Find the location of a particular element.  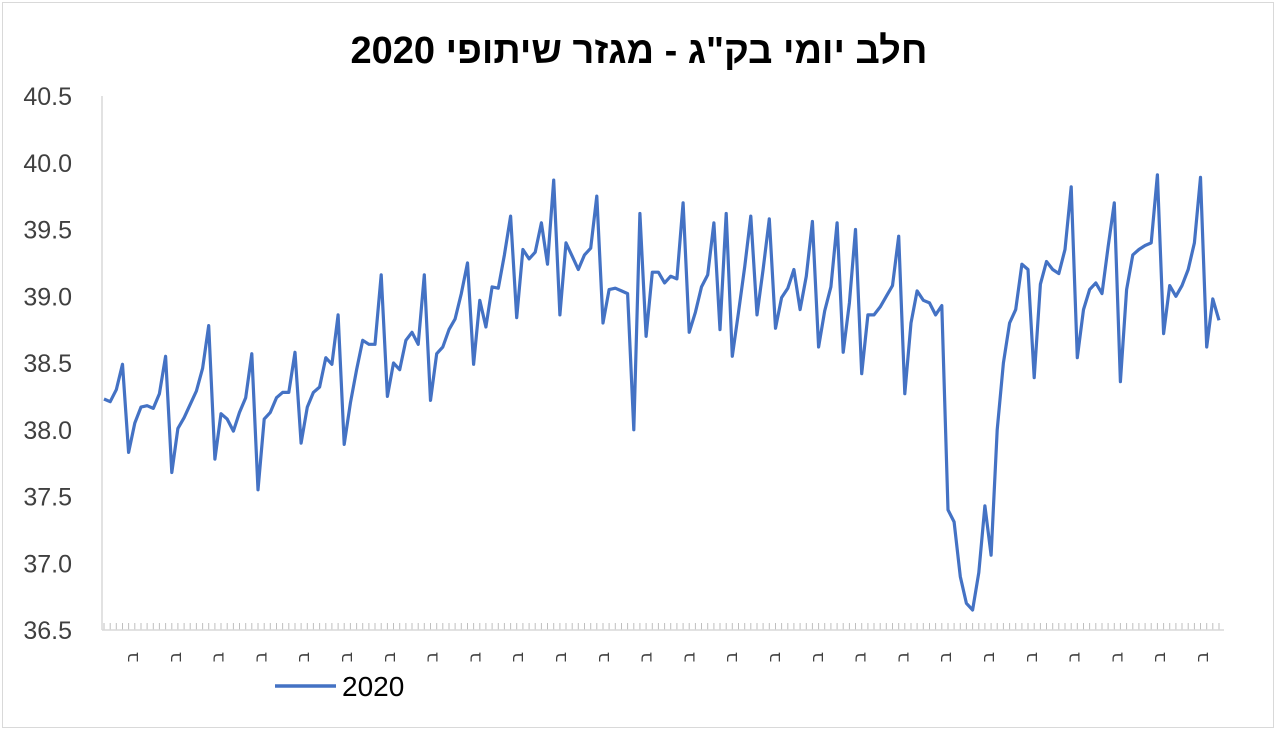

y-axis-tick-labels: 36.5 37.0 37.5 38.0 38.5 39.0 39.5 40.0 40.5 is located at coordinates (47, 364).